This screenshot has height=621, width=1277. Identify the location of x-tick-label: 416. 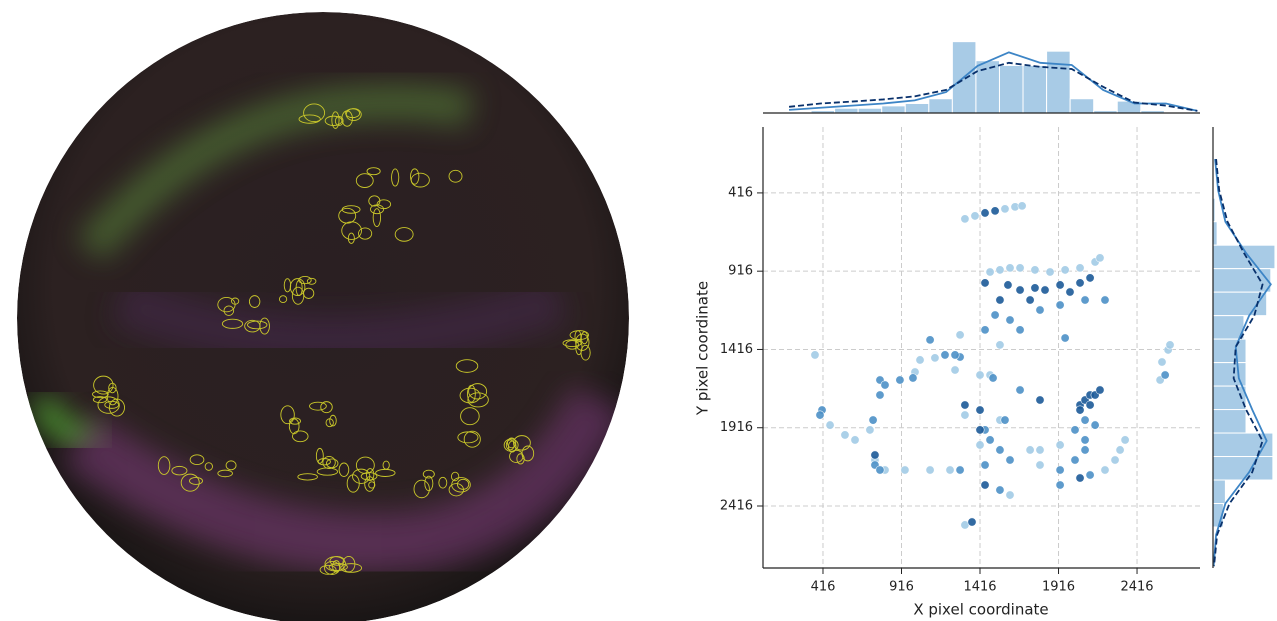
(823, 587).